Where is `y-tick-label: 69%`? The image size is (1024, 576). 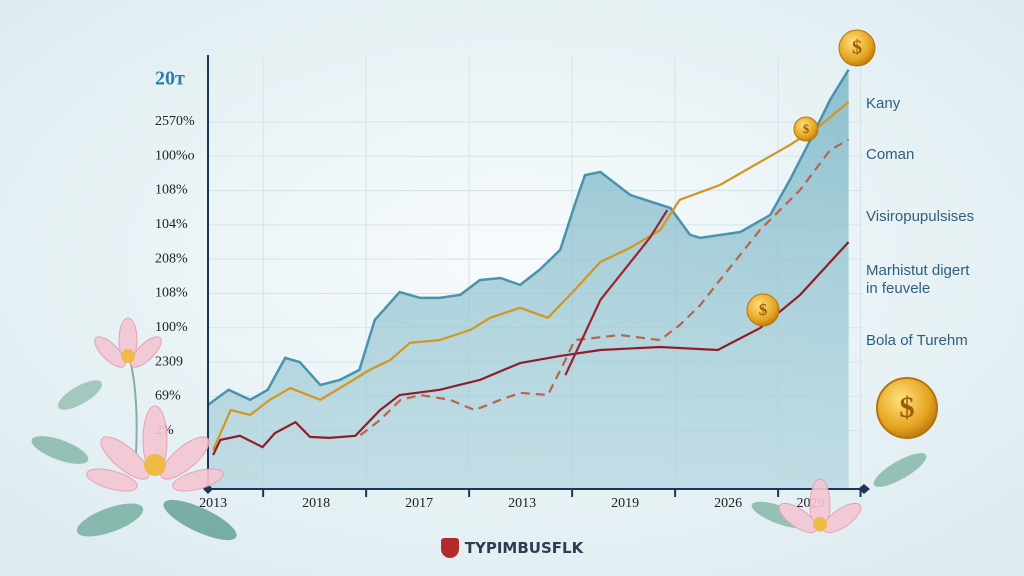
y-tick-label: 69% is located at coordinates (168, 396).